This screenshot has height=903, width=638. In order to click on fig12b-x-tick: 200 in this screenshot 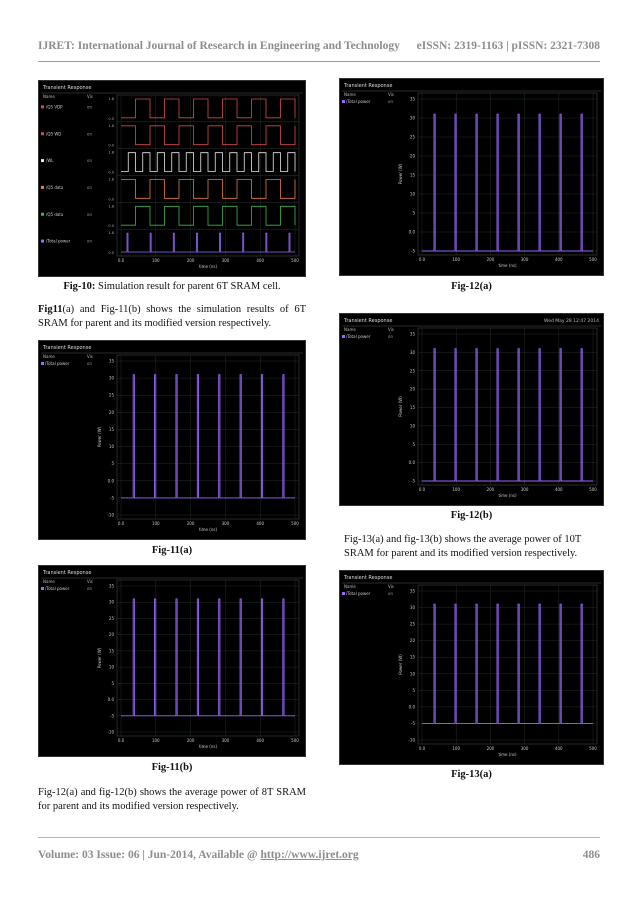, I will do `click(491, 489)`.